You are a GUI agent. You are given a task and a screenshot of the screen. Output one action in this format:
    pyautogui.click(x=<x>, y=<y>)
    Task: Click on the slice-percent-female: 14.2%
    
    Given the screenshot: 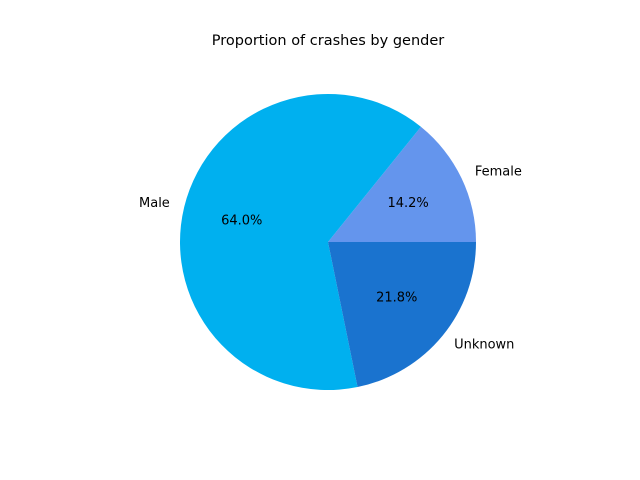 What is the action you would take?
    pyautogui.click(x=407, y=203)
    